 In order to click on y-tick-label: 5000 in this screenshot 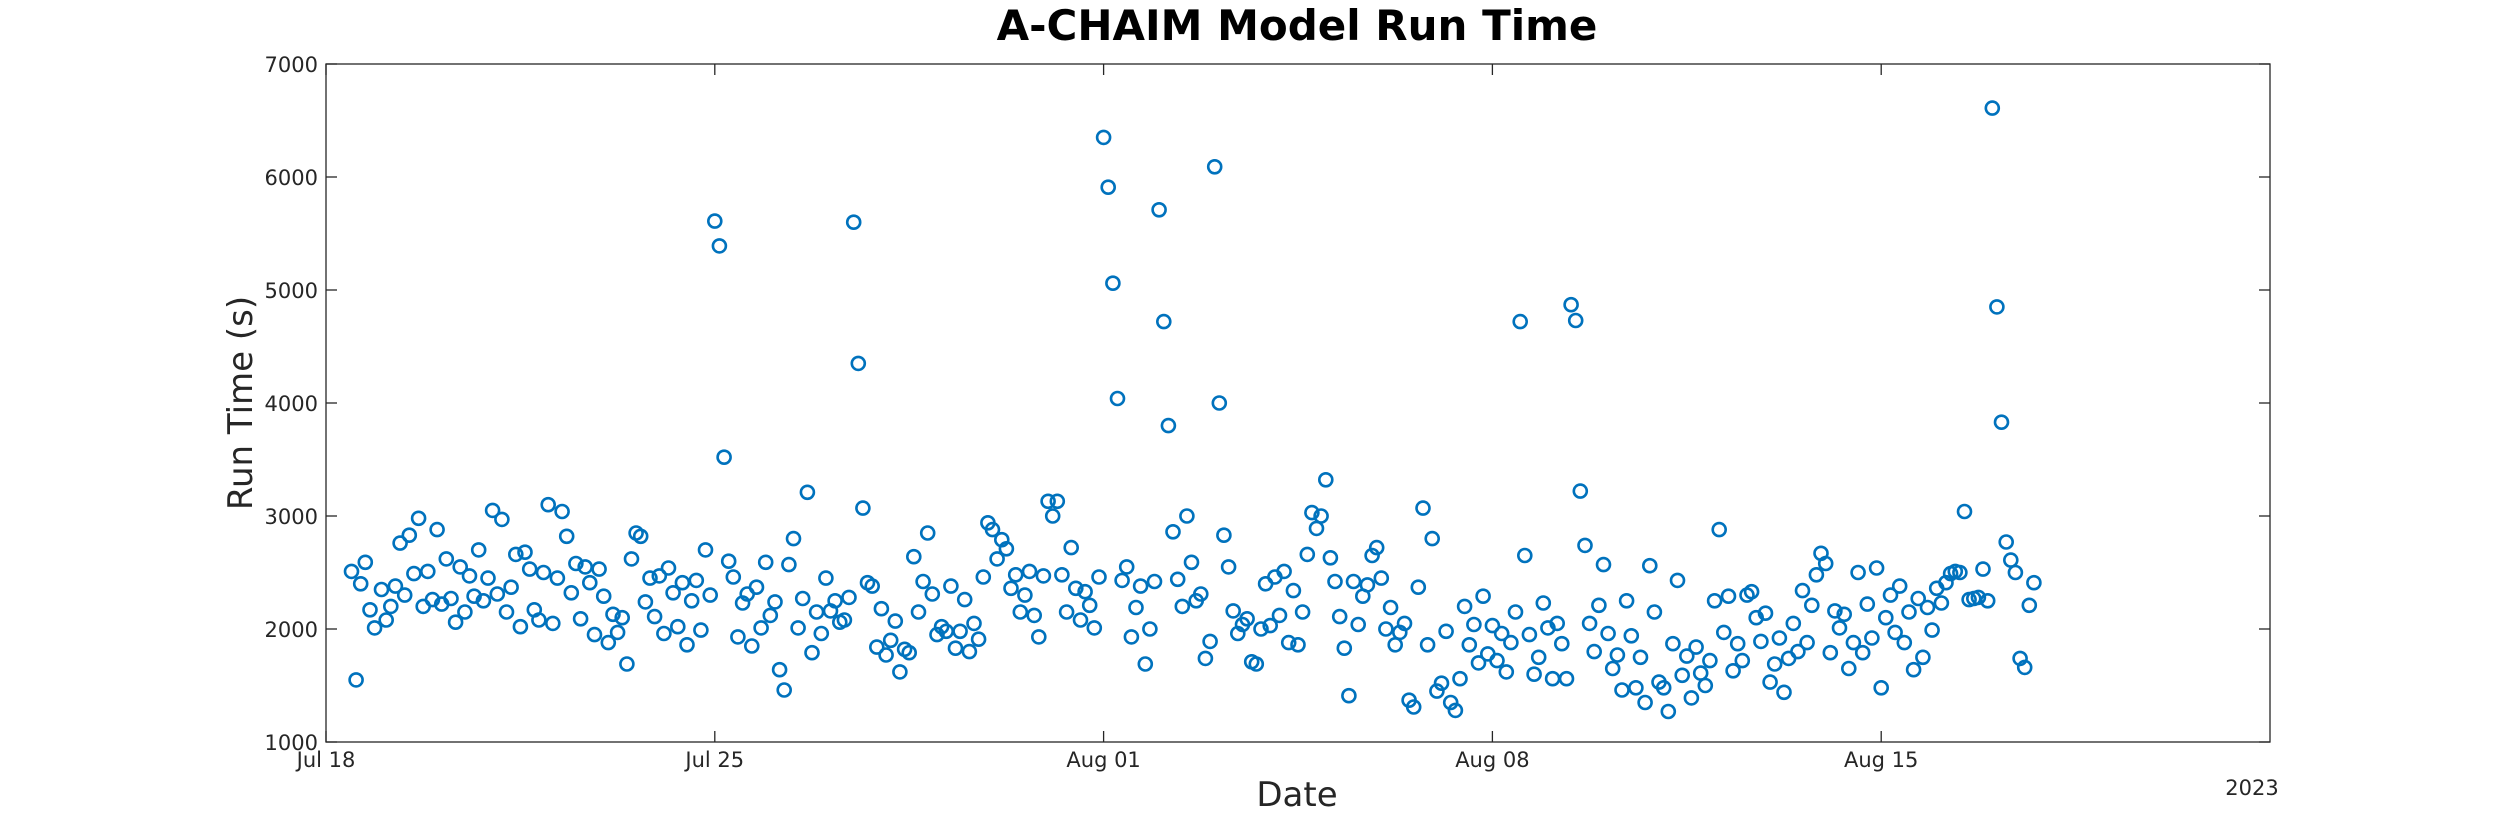, I will do `click(291, 291)`.